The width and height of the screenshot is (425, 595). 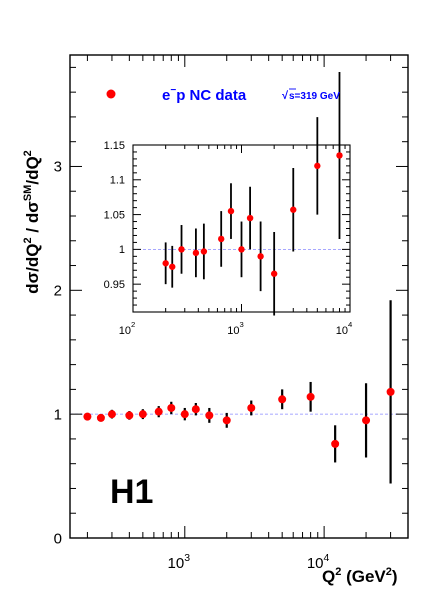 I want to click on inset-y-tick-label: 1.15, so click(x=114, y=146).